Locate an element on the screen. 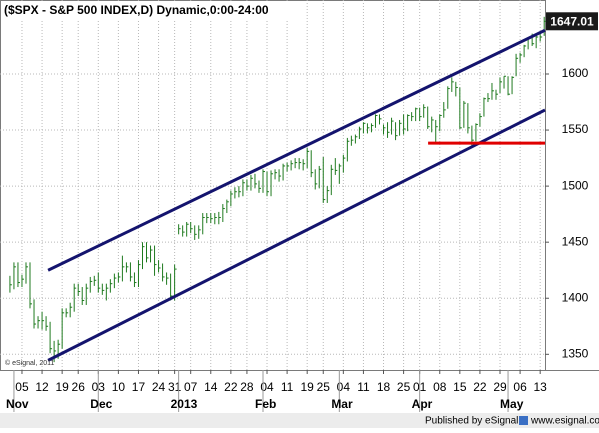 The image size is (599, 433). month-label: Dec is located at coordinates (101, 404).